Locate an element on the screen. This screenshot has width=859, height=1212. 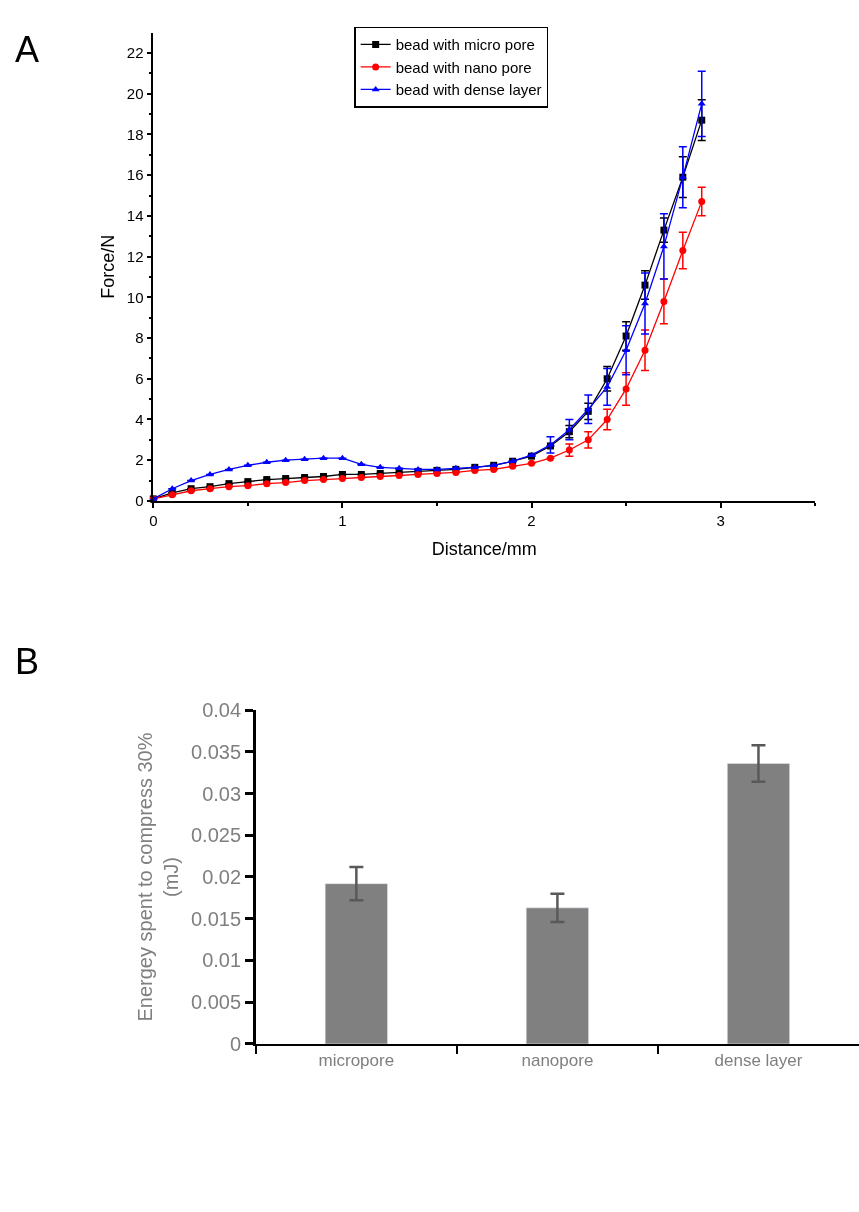
y-tick-label: 0.01 is located at coordinates (222, 960).